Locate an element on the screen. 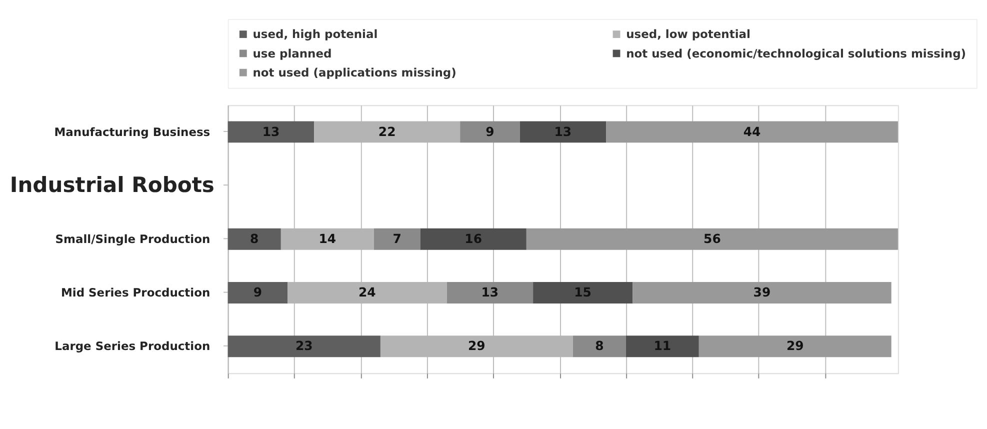  data-label: 11 is located at coordinates (663, 346).